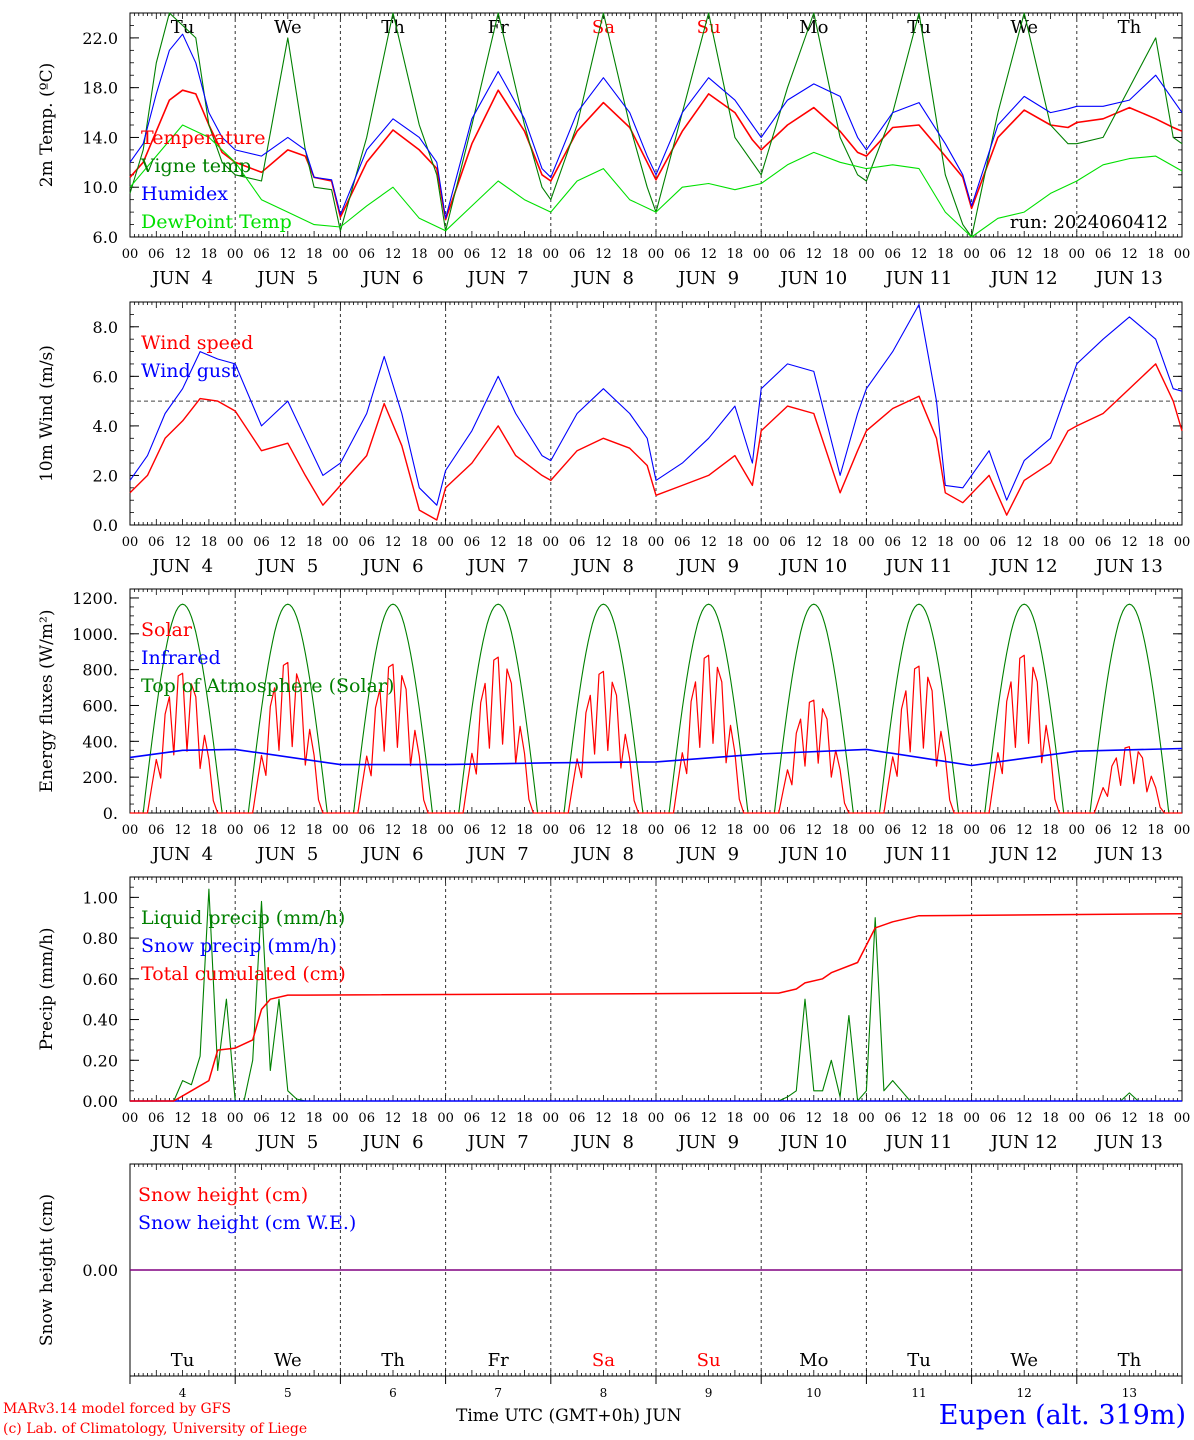 The image size is (1194, 1440). What do you see at coordinates (190, 371) in the screenshot?
I see `legend-wind-gust: Wind gust` at bounding box center [190, 371].